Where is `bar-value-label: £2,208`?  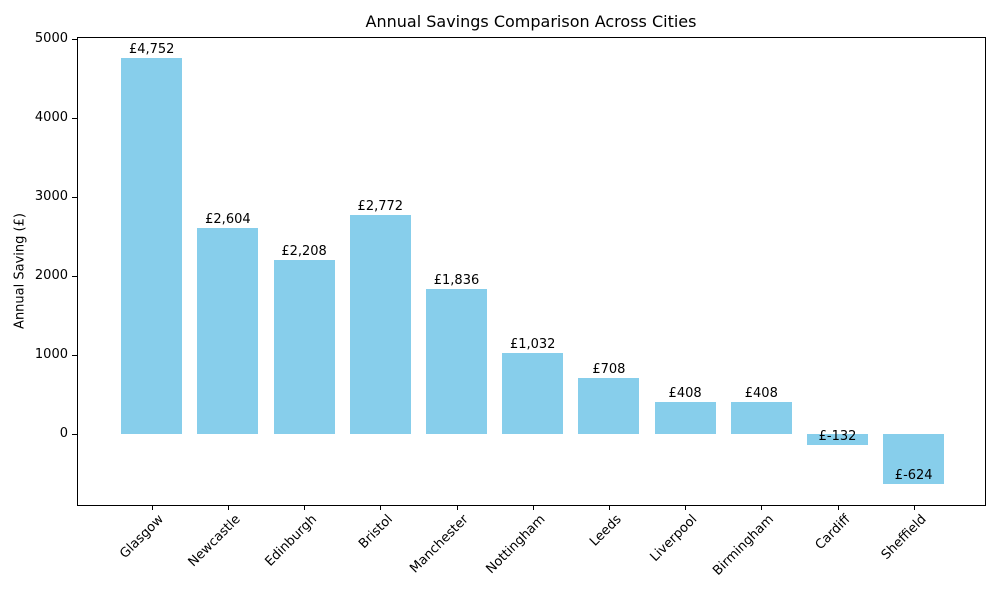
bar-value-label: £2,208 is located at coordinates (304, 251).